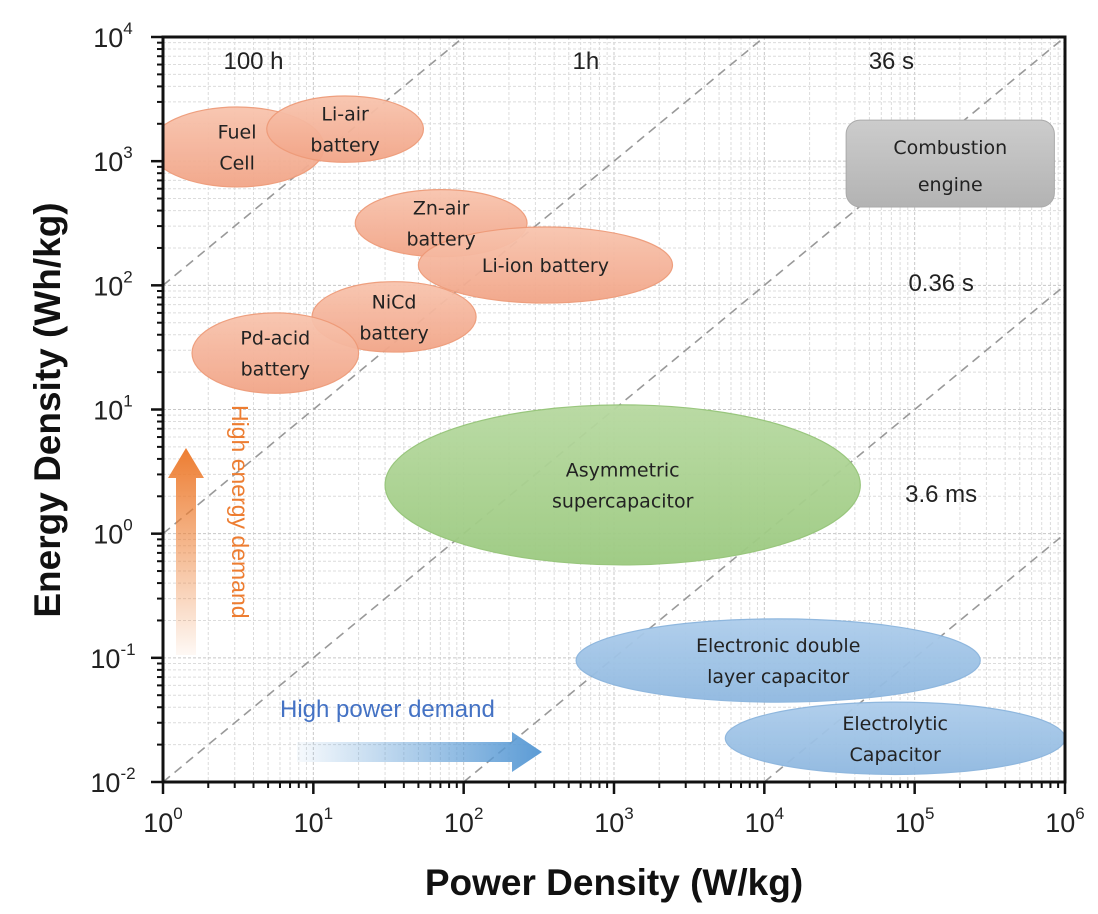 The height and width of the screenshot is (914, 1098). I want to click on region-label: NiCd, so click(394, 302).